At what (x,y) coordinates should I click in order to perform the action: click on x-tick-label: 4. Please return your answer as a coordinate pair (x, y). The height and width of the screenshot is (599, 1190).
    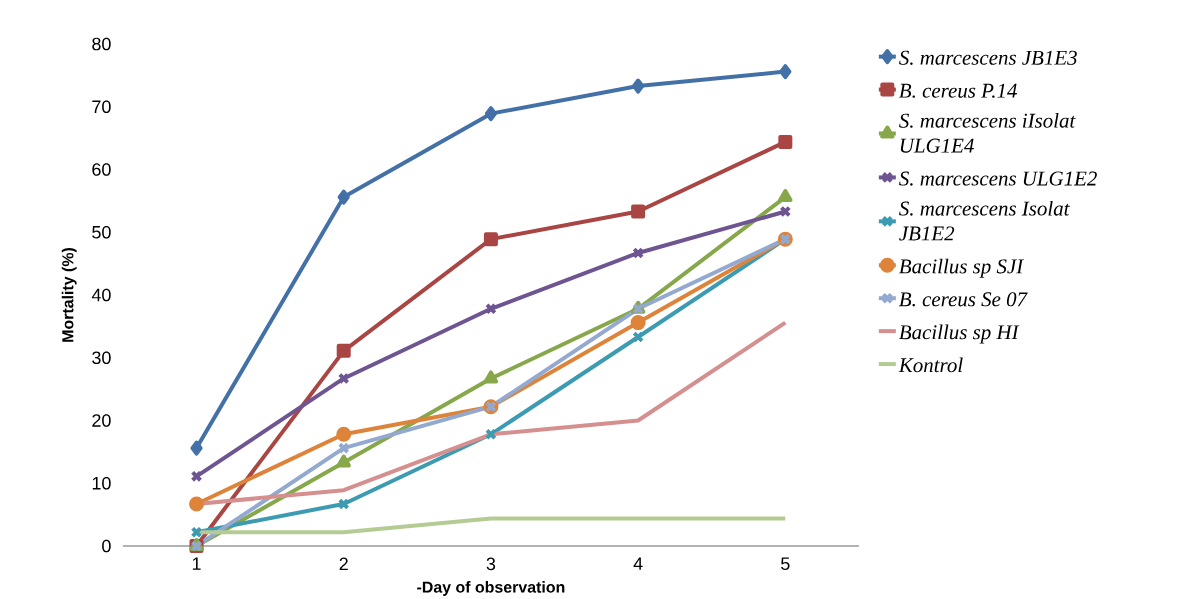
    Looking at the image, I should click on (638, 563).